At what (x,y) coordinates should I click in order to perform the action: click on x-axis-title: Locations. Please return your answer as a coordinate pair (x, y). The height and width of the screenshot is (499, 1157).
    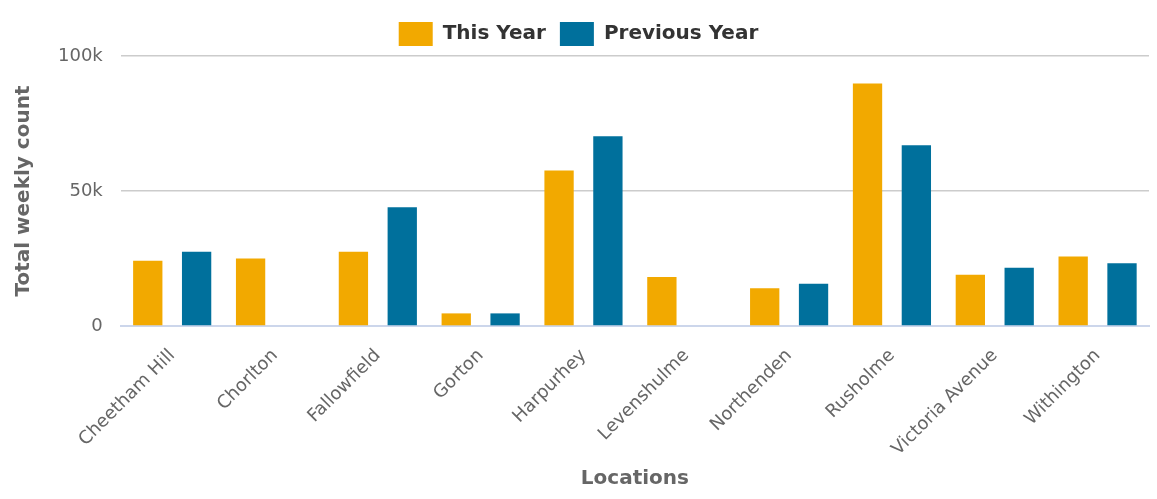
    Looking at the image, I should click on (634, 477).